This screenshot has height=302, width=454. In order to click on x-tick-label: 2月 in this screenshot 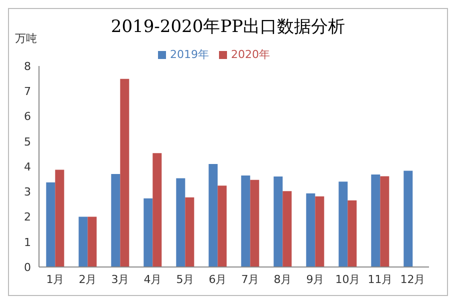, I will do `click(87, 279)`.